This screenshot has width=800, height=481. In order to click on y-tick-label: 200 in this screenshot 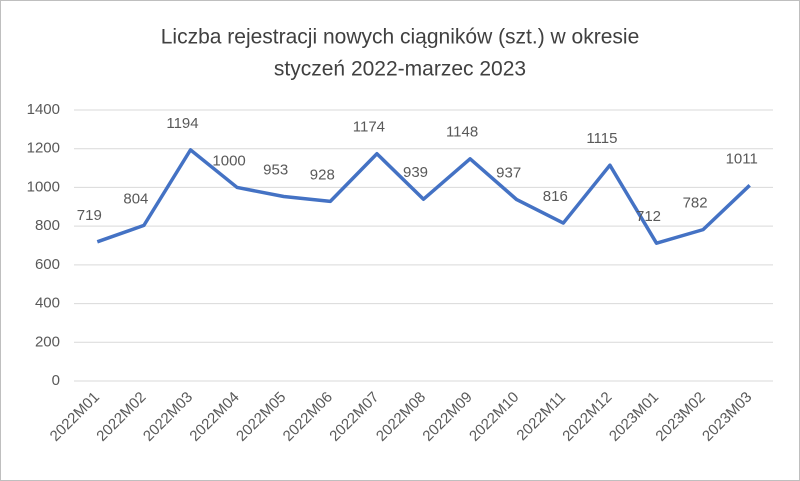, I will do `click(47, 341)`.